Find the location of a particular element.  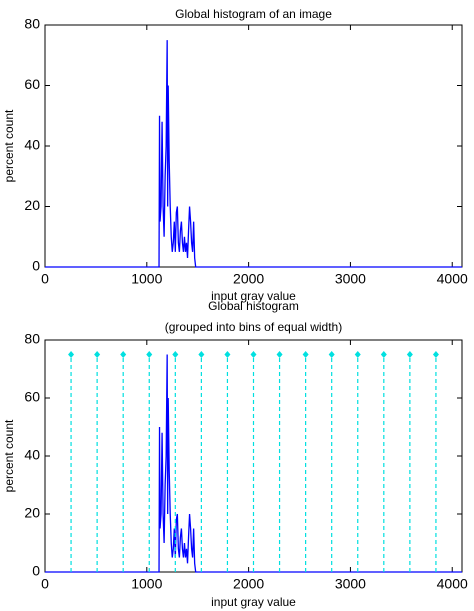

chart-title: Global histogram is located at coordinates (253, 306).